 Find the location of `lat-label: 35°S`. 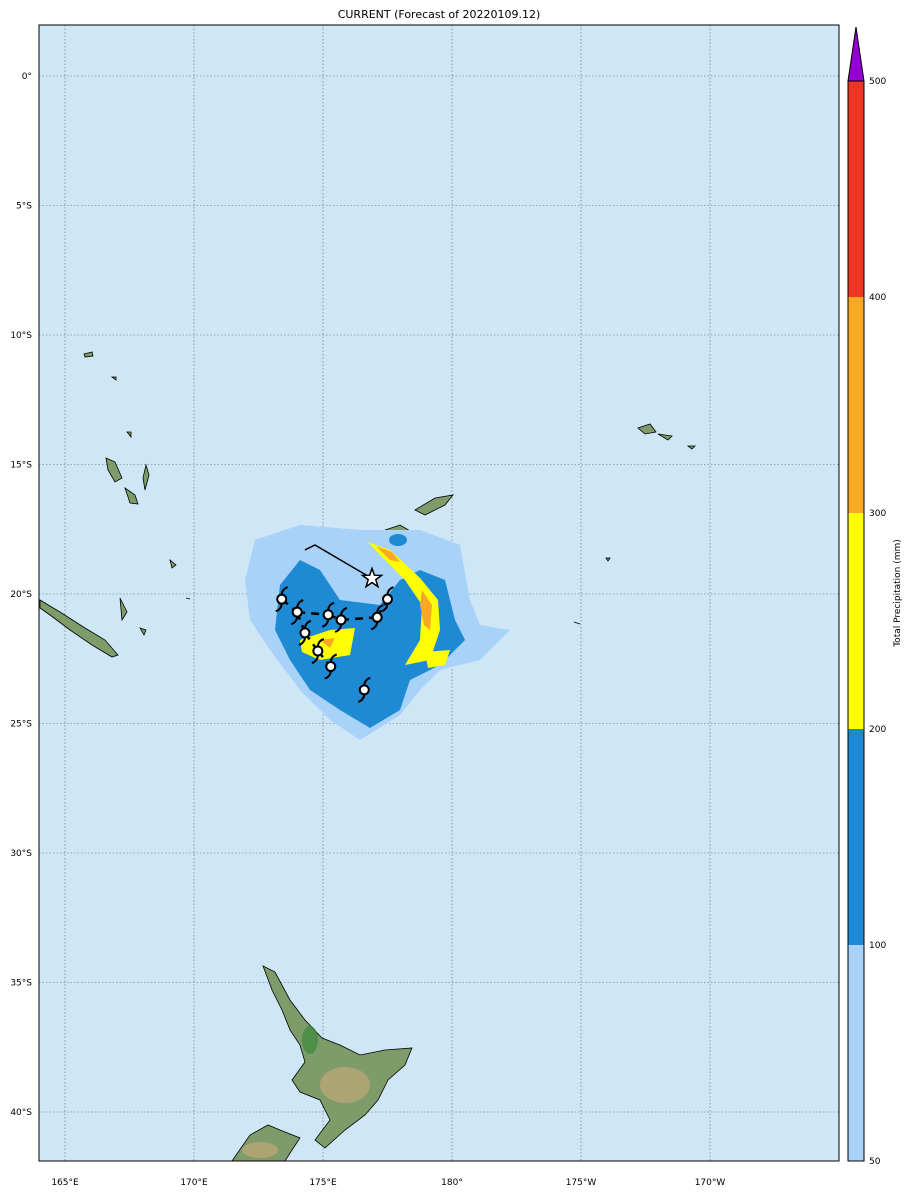

lat-label: 35°S is located at coordinates (21, 984).